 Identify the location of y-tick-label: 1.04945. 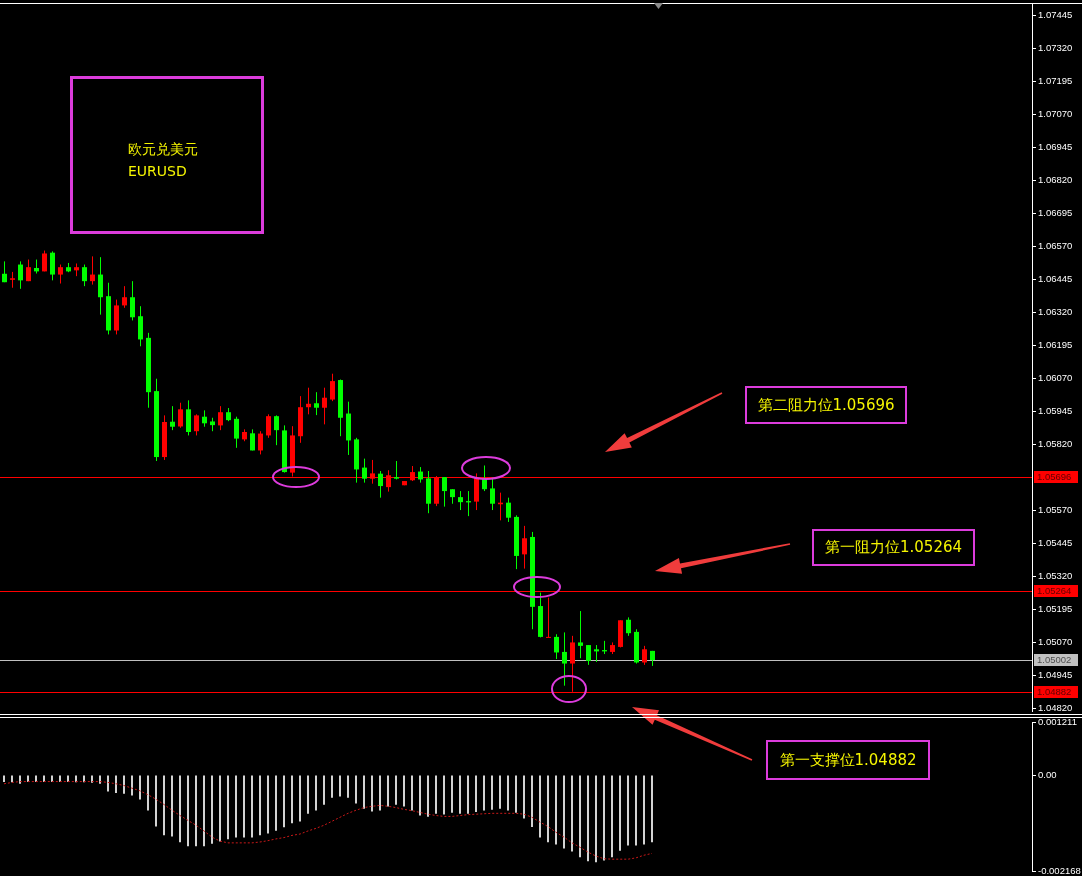
(1055, 674).